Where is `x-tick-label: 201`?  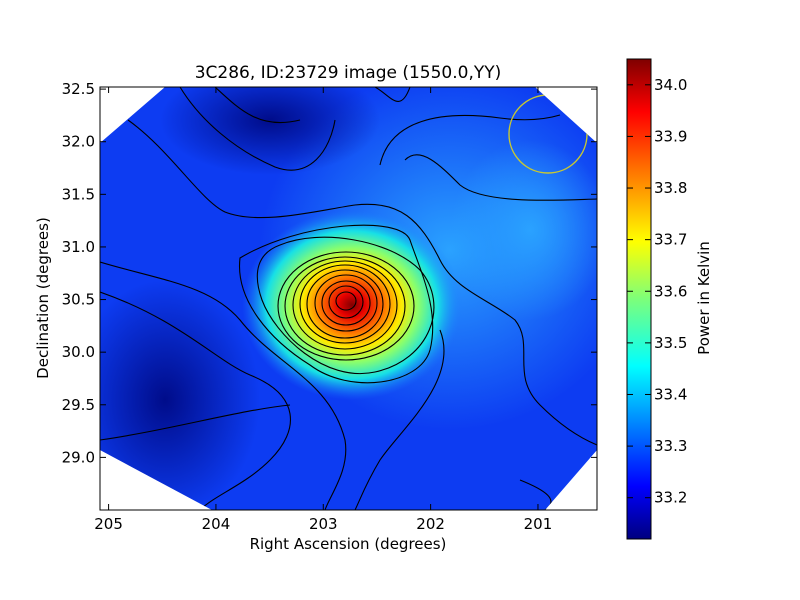 x-tick-label: 201 is located at coordinates (538, 524).